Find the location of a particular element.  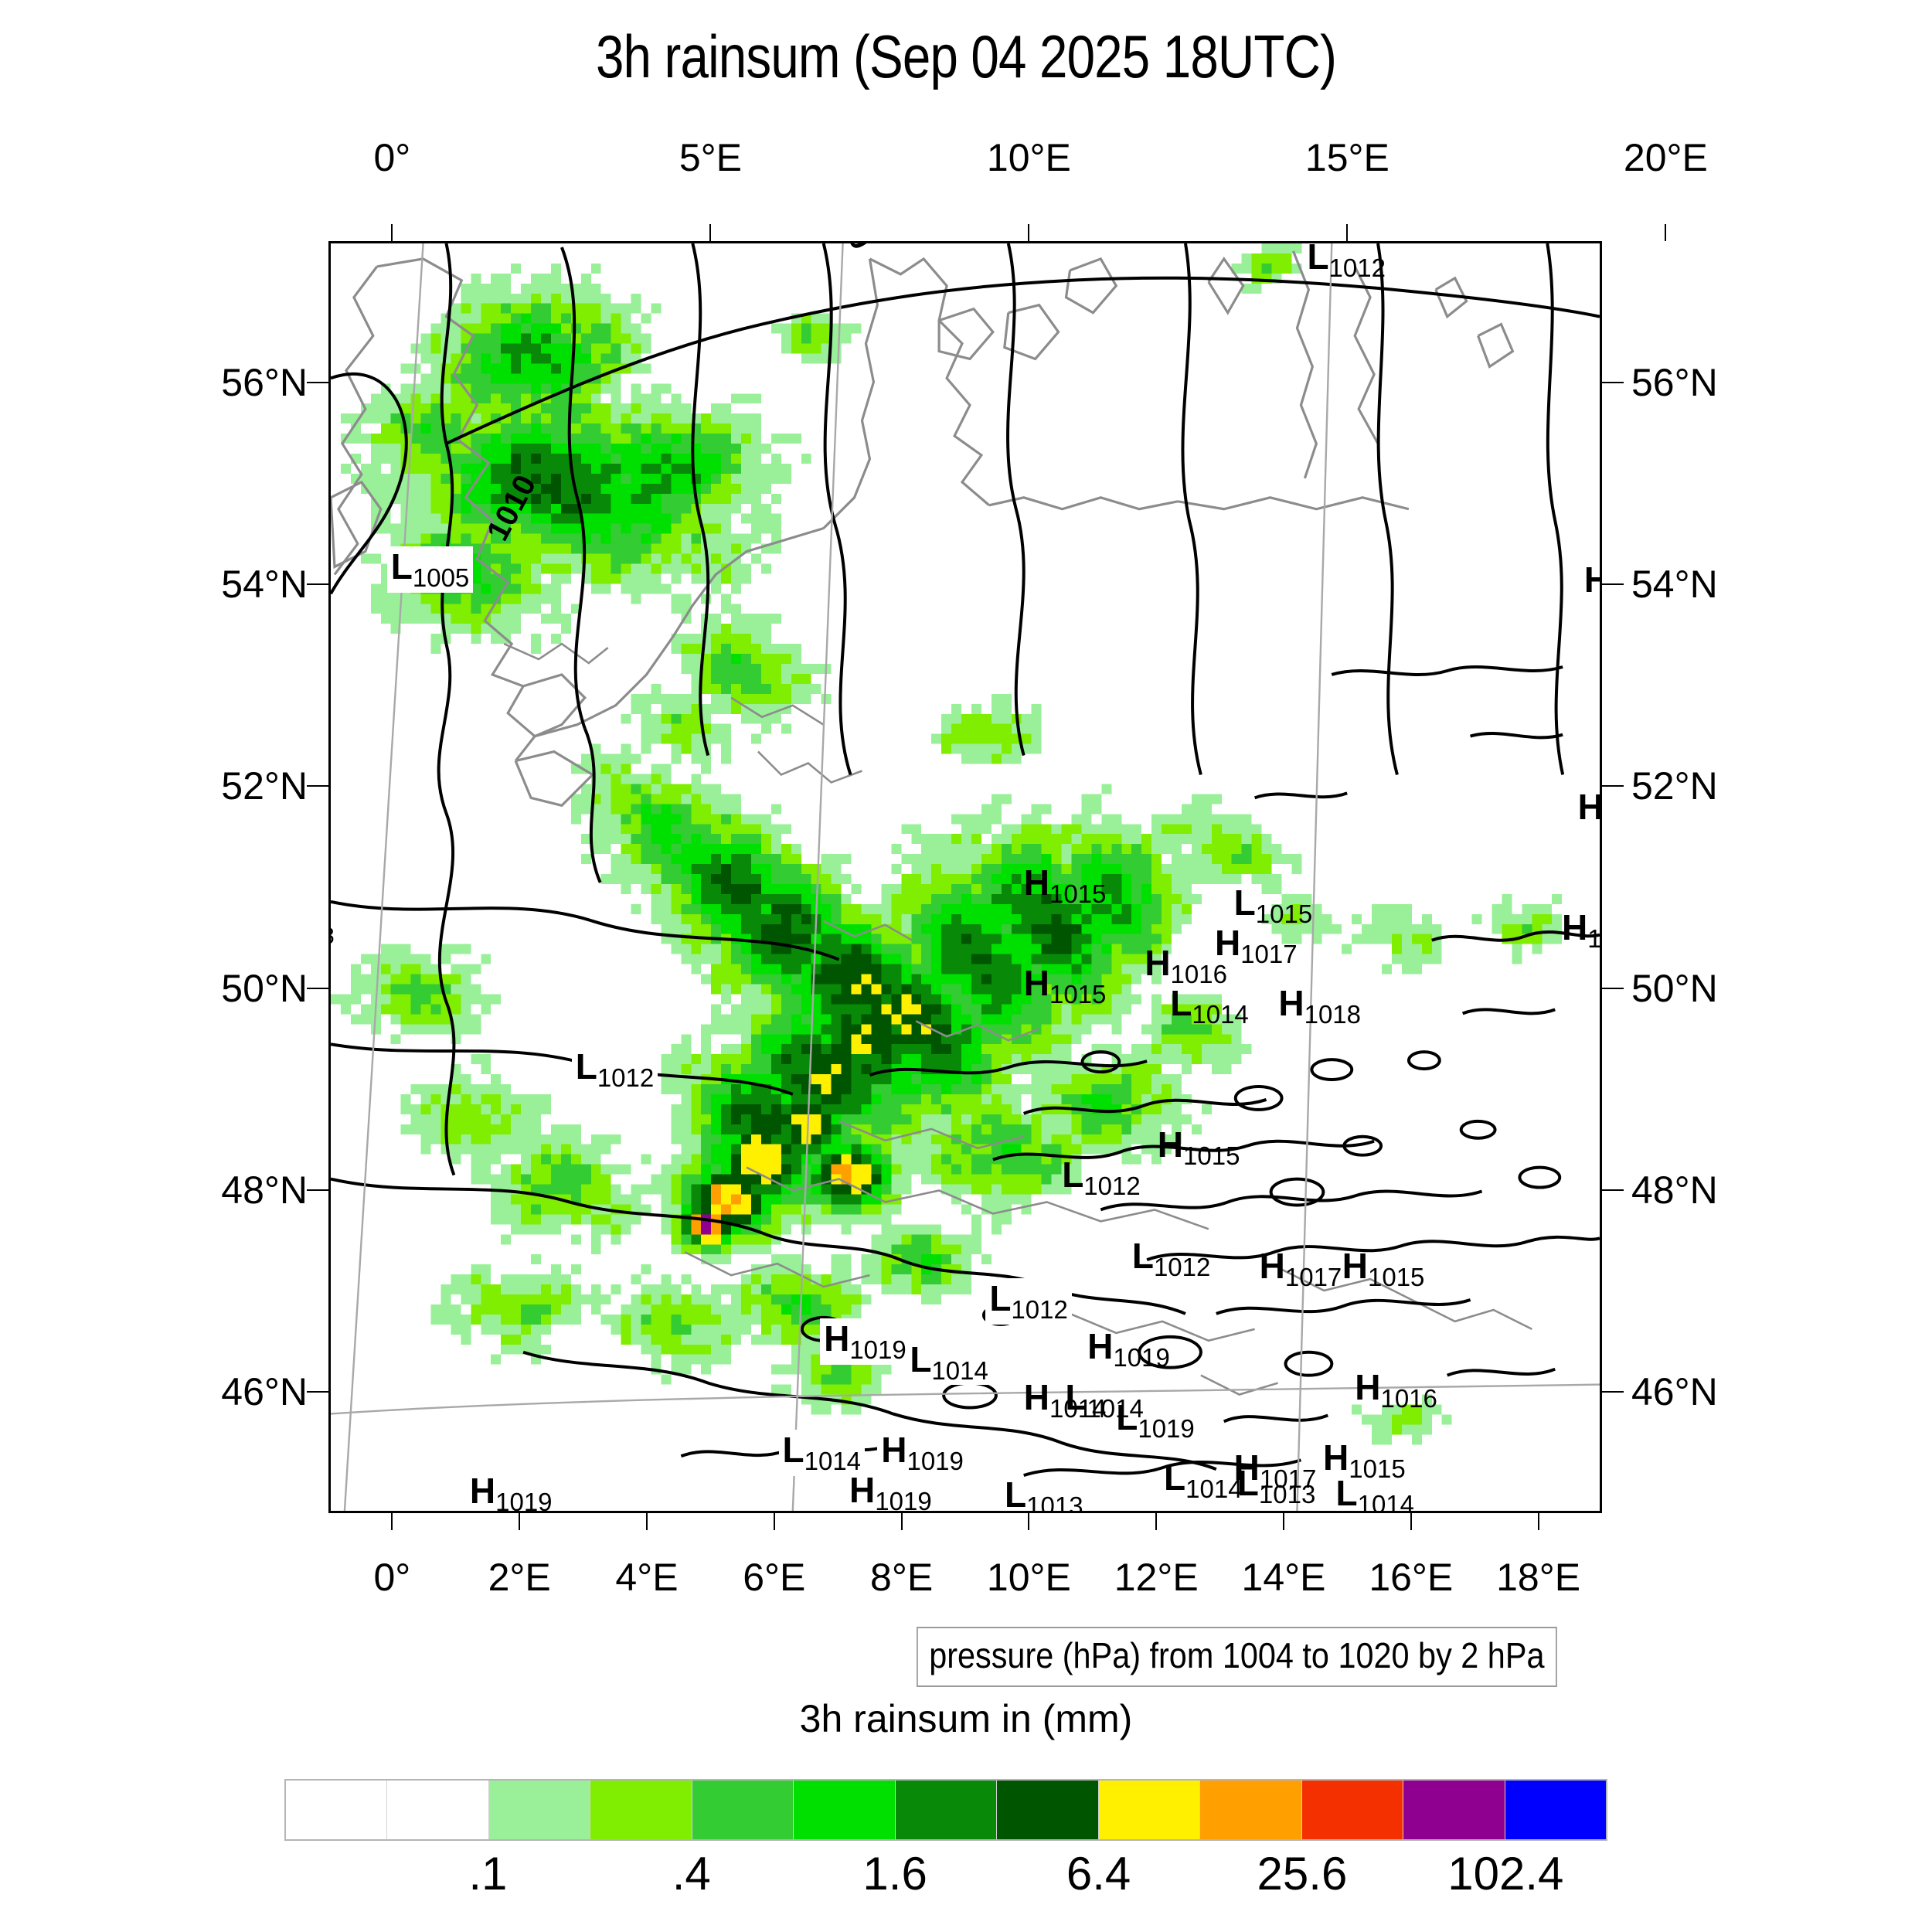

pressure-center-l-1013-30: L1013 is located at coordinates (1044, 1494).